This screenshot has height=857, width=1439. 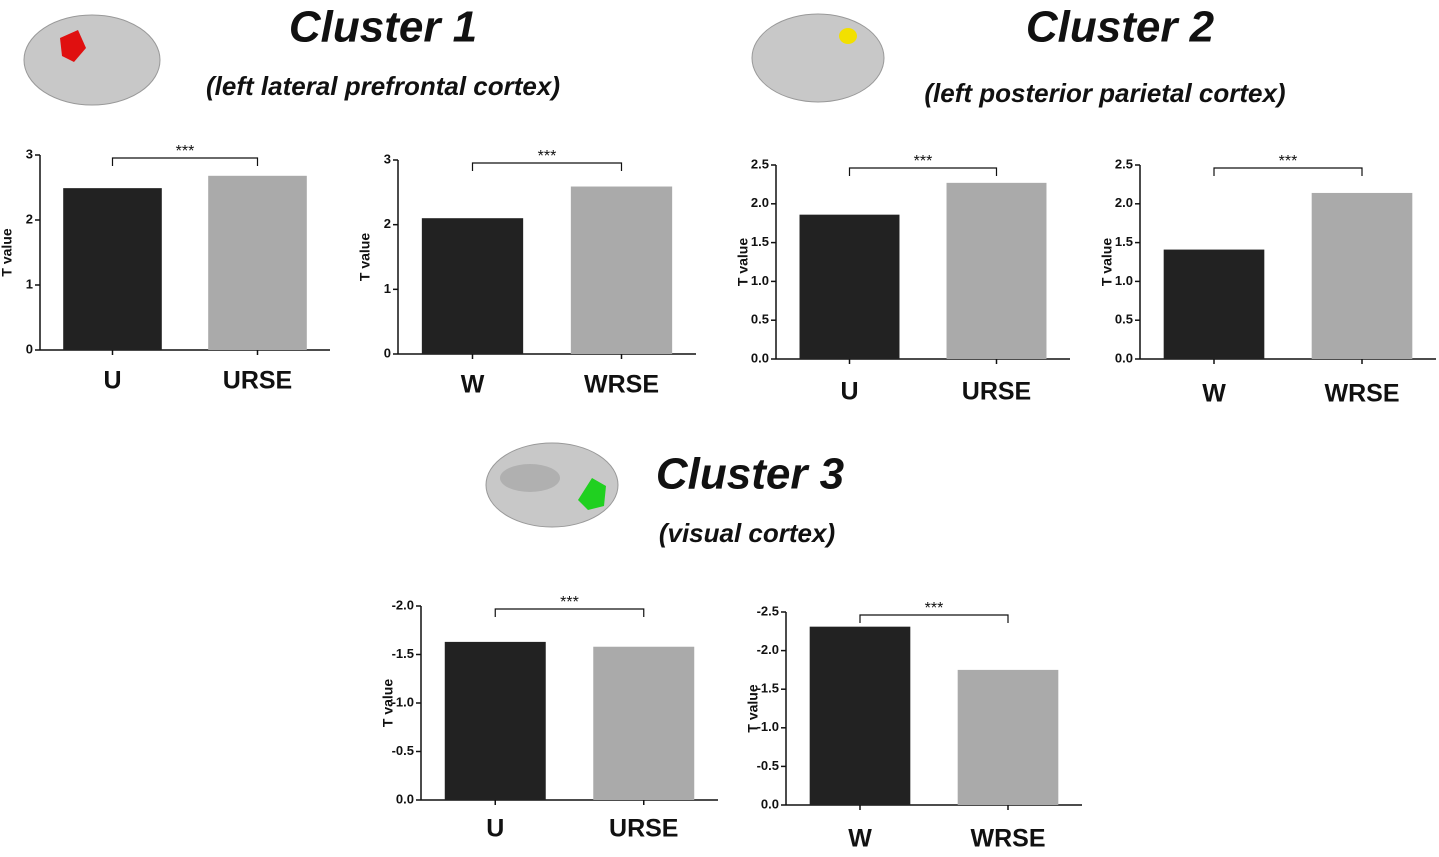 What do you see at coordinates (1104, 93) in the screenshot?
I see `cluster-subtitle: (left posterior parietal cortex)` at bounding box center [1104, 93].